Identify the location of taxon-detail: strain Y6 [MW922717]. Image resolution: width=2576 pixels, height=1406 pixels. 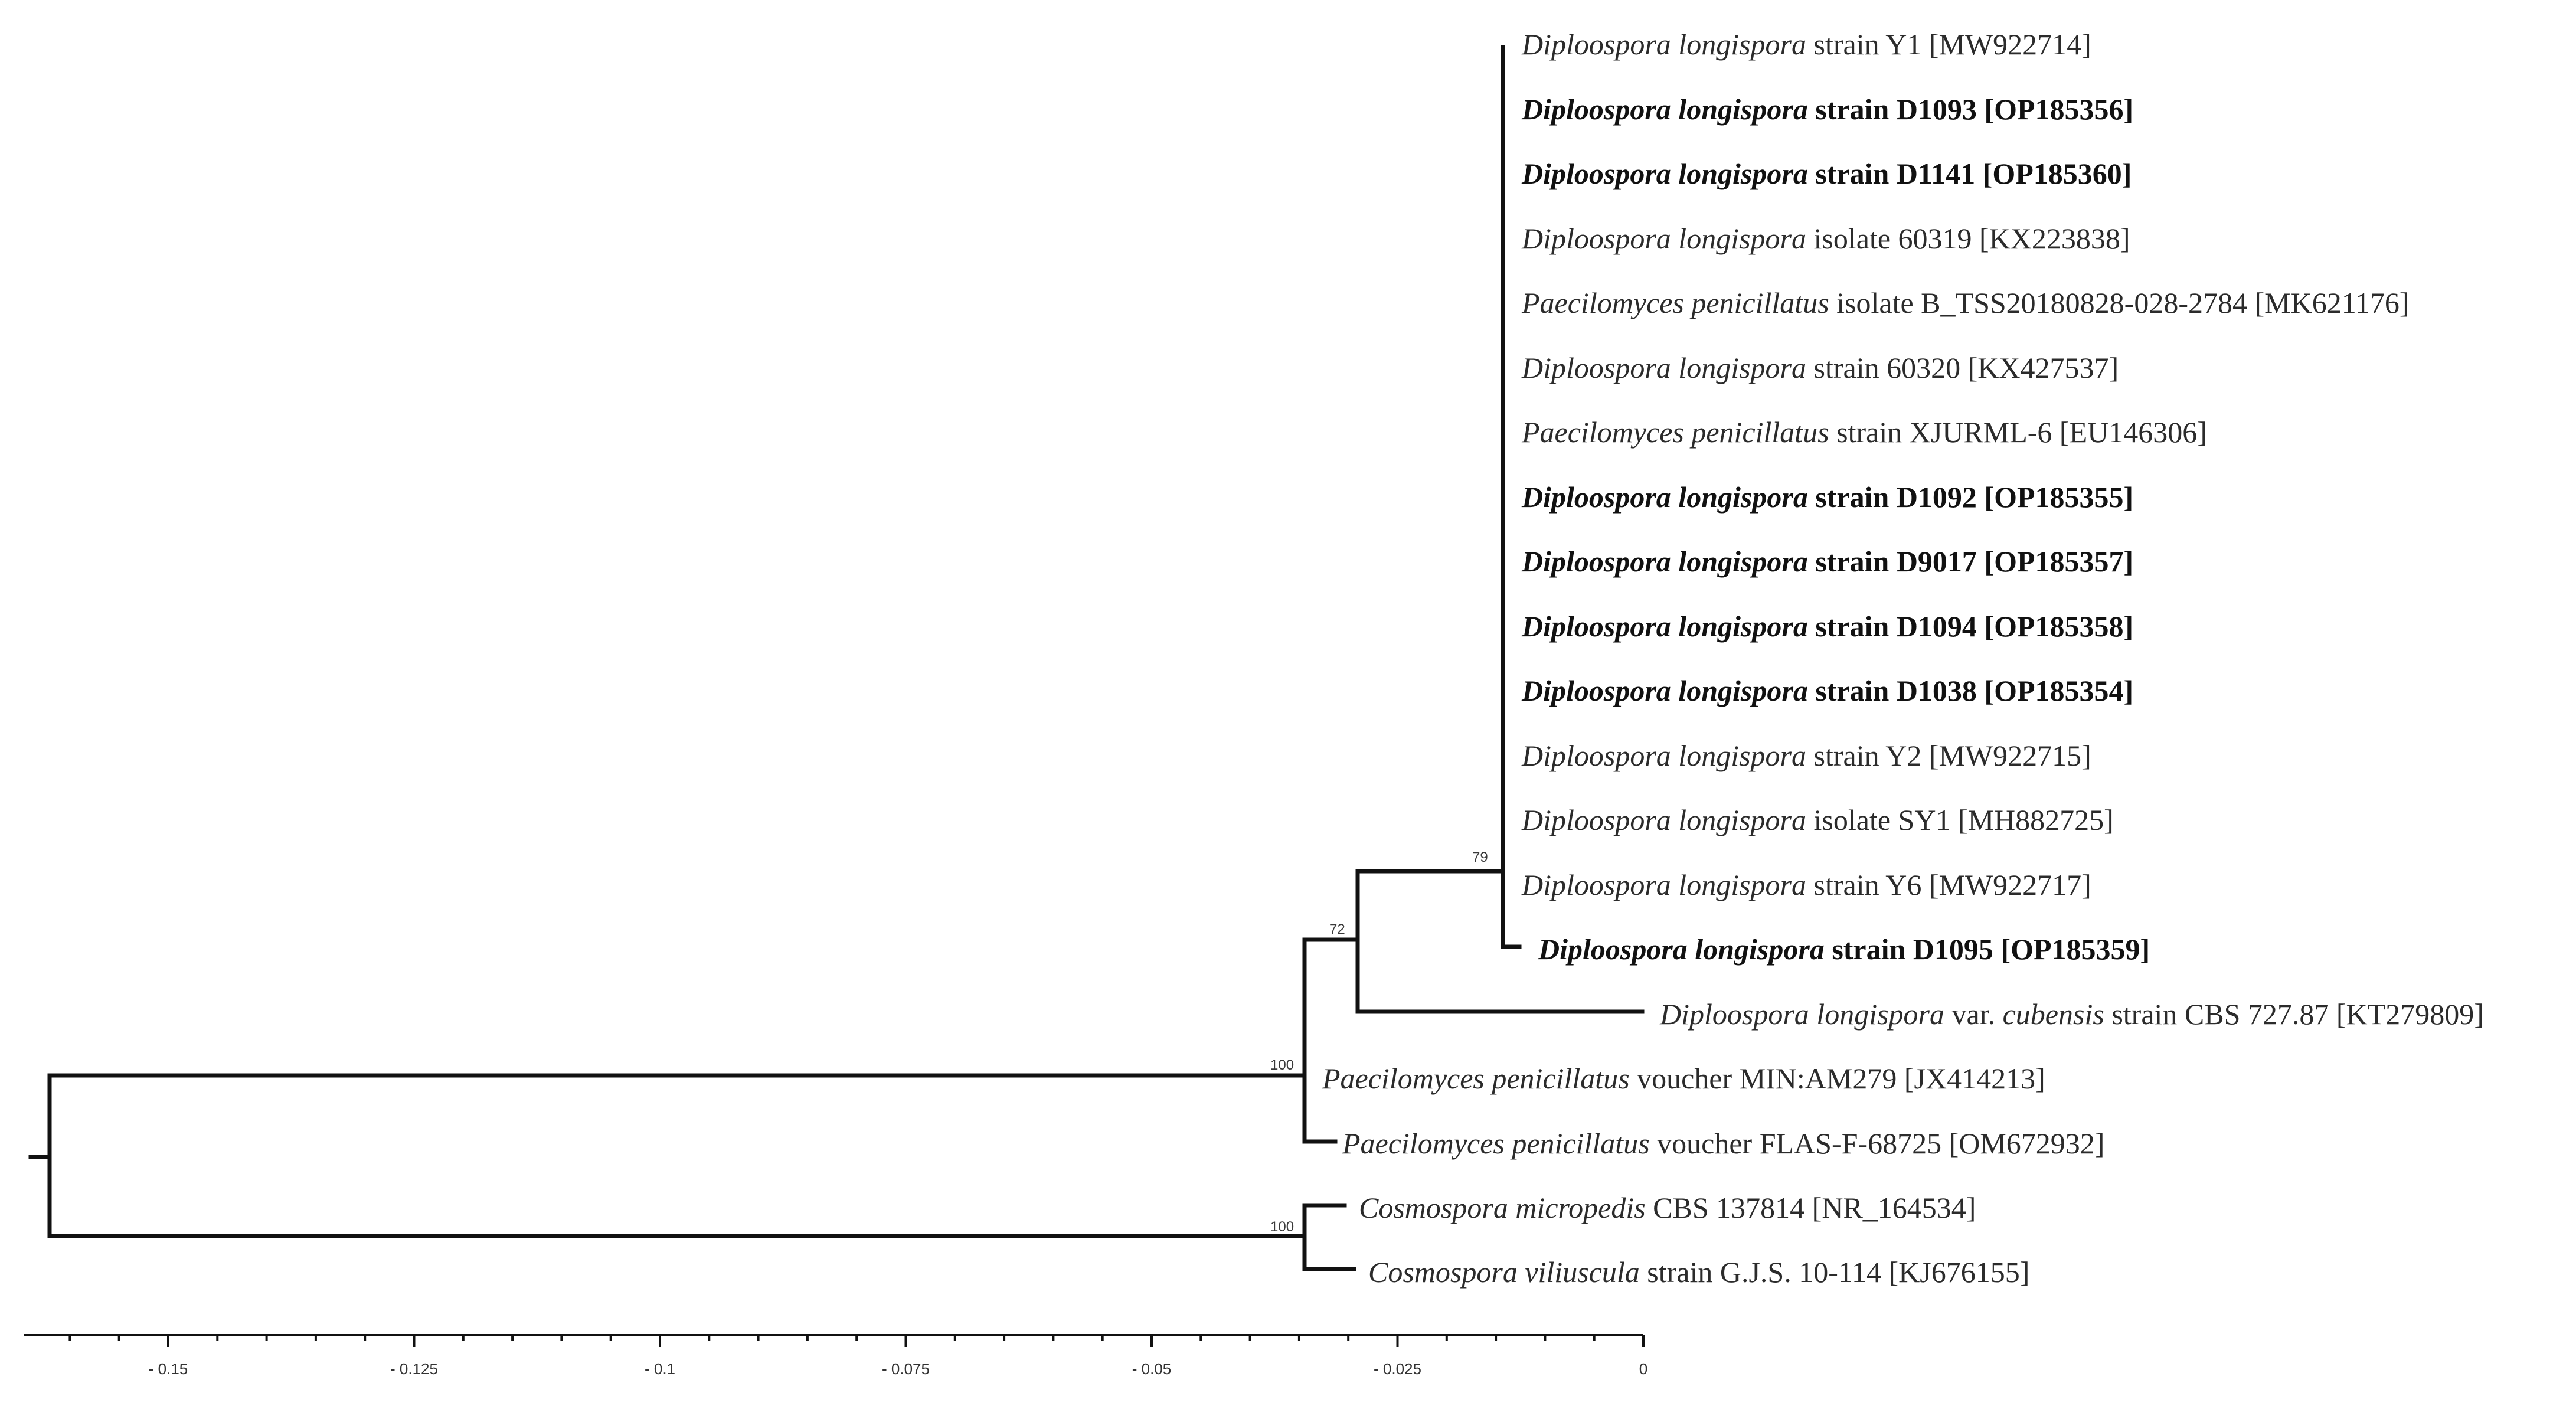
(1948, 884).